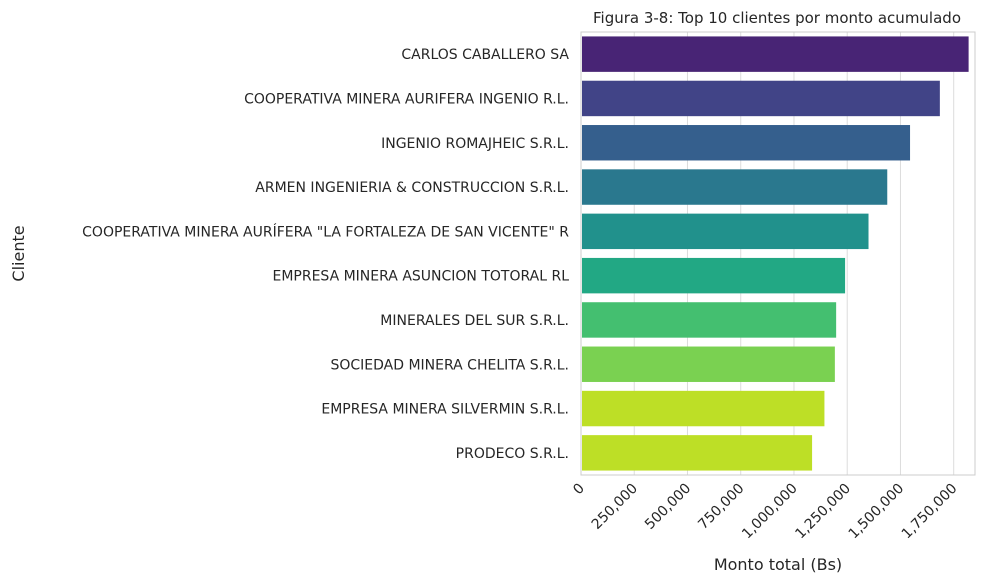 This screenshot has width=991, height=584. I want to click on x-tick-label: 1,000,000, so click(770, 512).